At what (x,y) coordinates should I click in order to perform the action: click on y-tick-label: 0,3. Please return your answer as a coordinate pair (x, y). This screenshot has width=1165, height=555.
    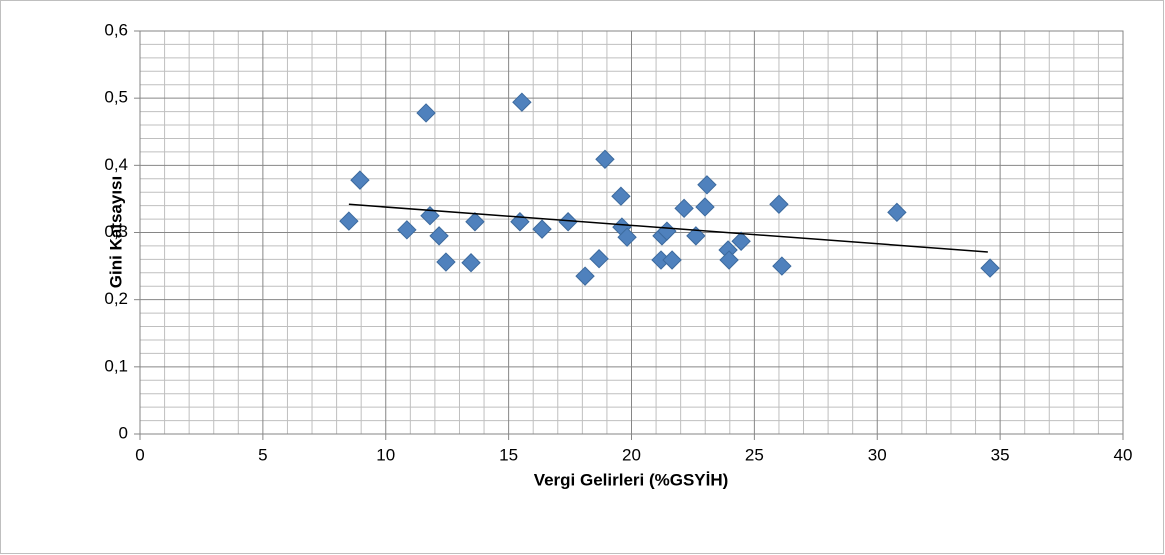
    Looking at the image, I should click on (116, 231).